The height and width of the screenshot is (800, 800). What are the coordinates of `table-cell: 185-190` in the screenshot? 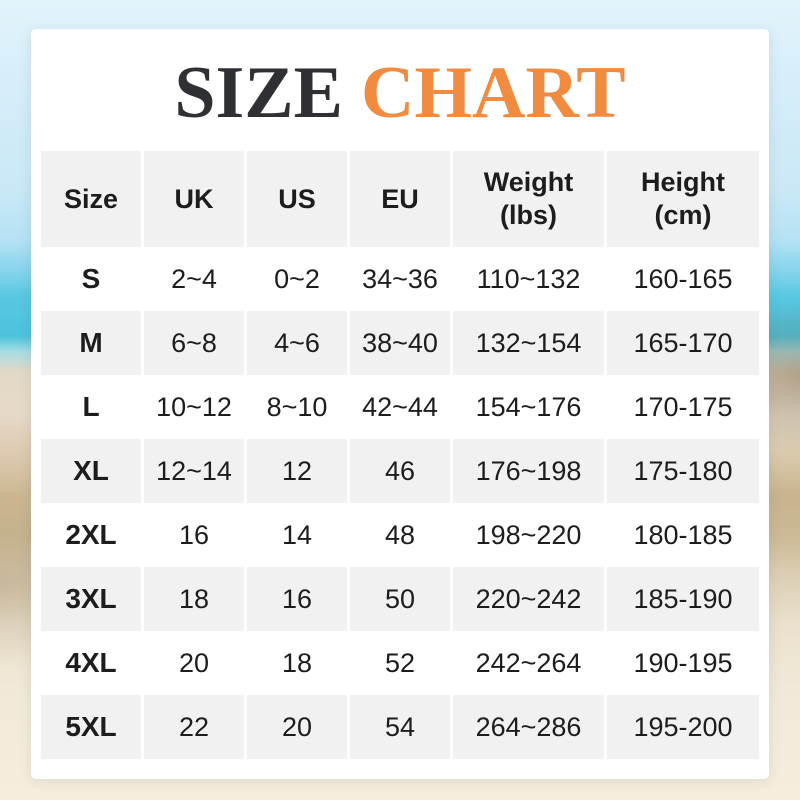 It's located at (683, 599).